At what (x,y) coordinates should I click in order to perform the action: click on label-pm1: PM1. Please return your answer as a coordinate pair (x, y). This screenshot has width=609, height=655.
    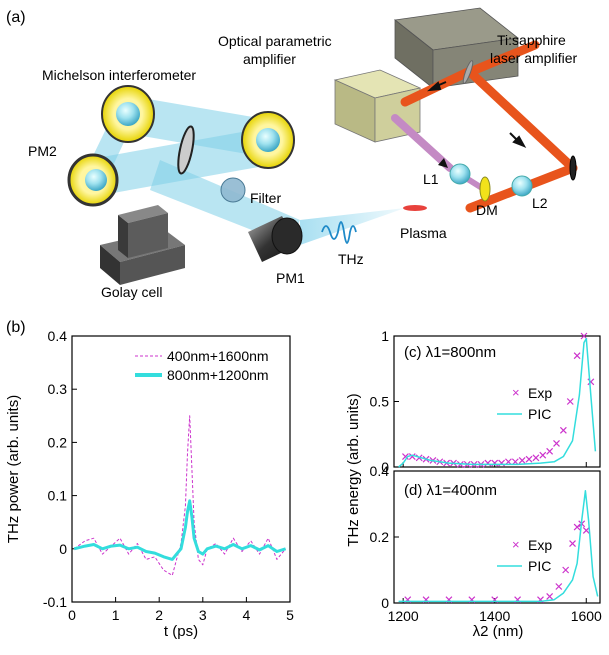
    Looking at the image, I should click on (290, 278).